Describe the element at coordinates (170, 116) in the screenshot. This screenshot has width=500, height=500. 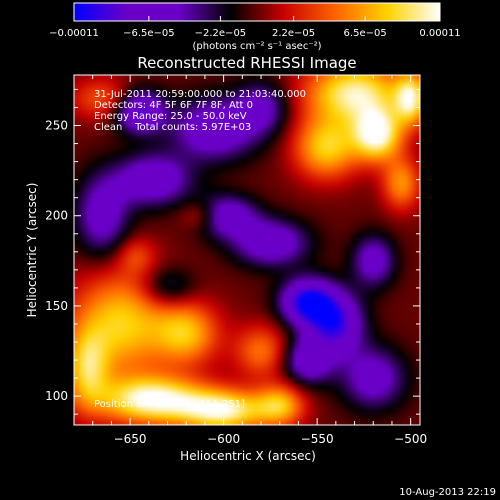
I see `annotation-energy-range: Energy Range: 25.0 - 50.0 keV` at that location.